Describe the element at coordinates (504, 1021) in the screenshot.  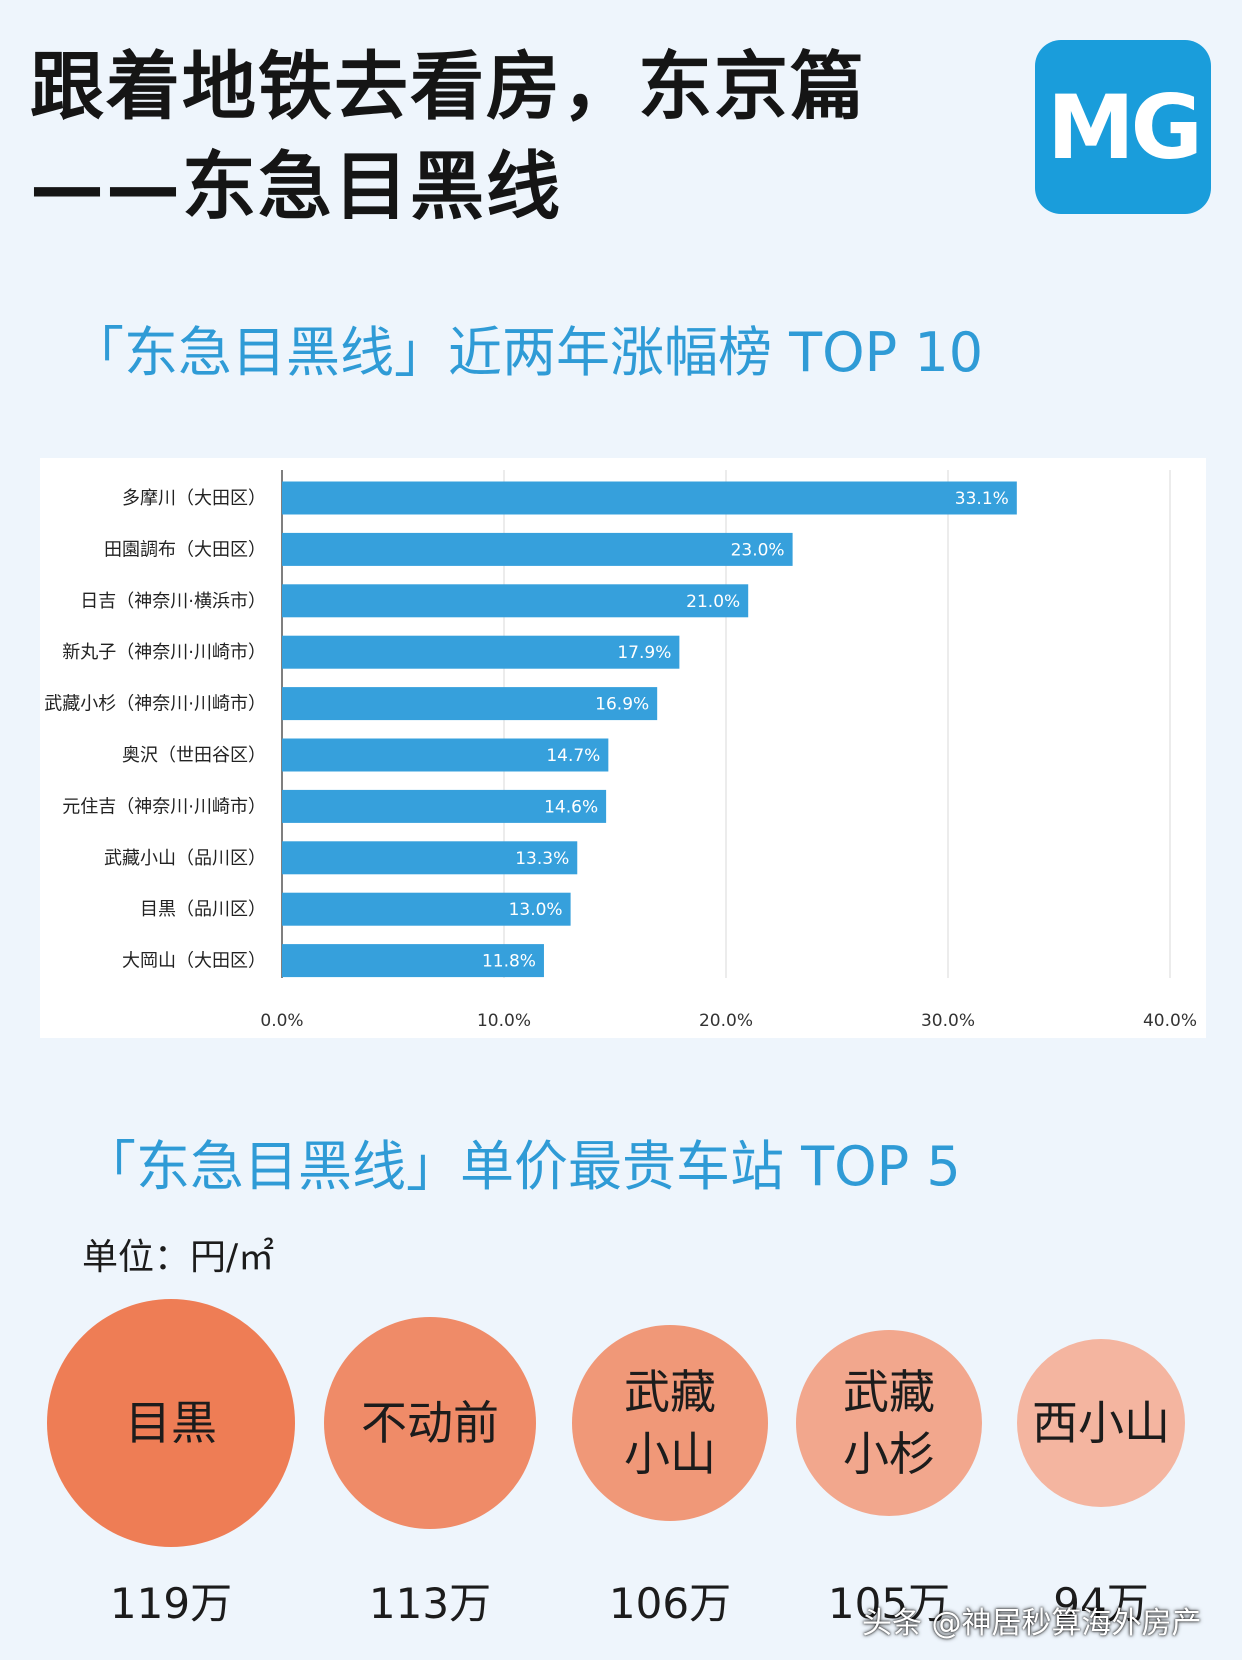
I see `x-tick-label: 10.0%` at that location.